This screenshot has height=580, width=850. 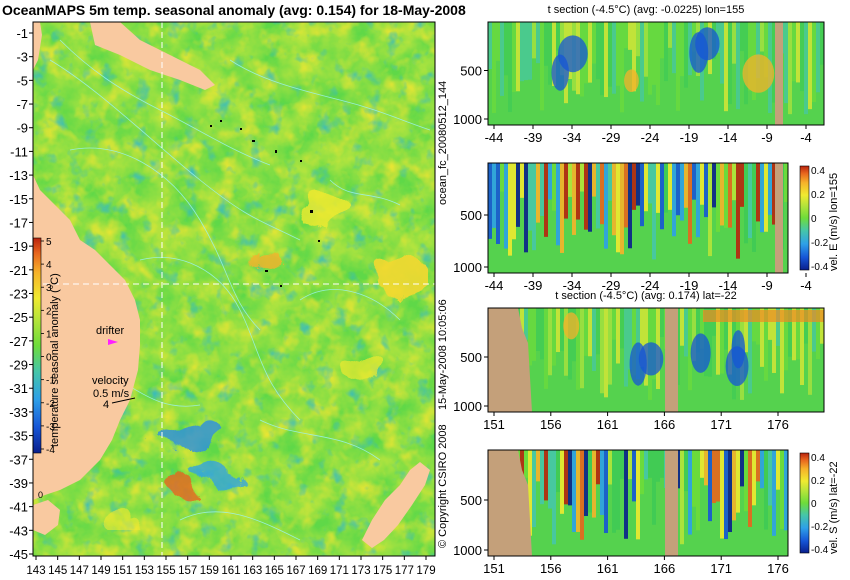 I want to click on section-land, so click(x=671, y=503).